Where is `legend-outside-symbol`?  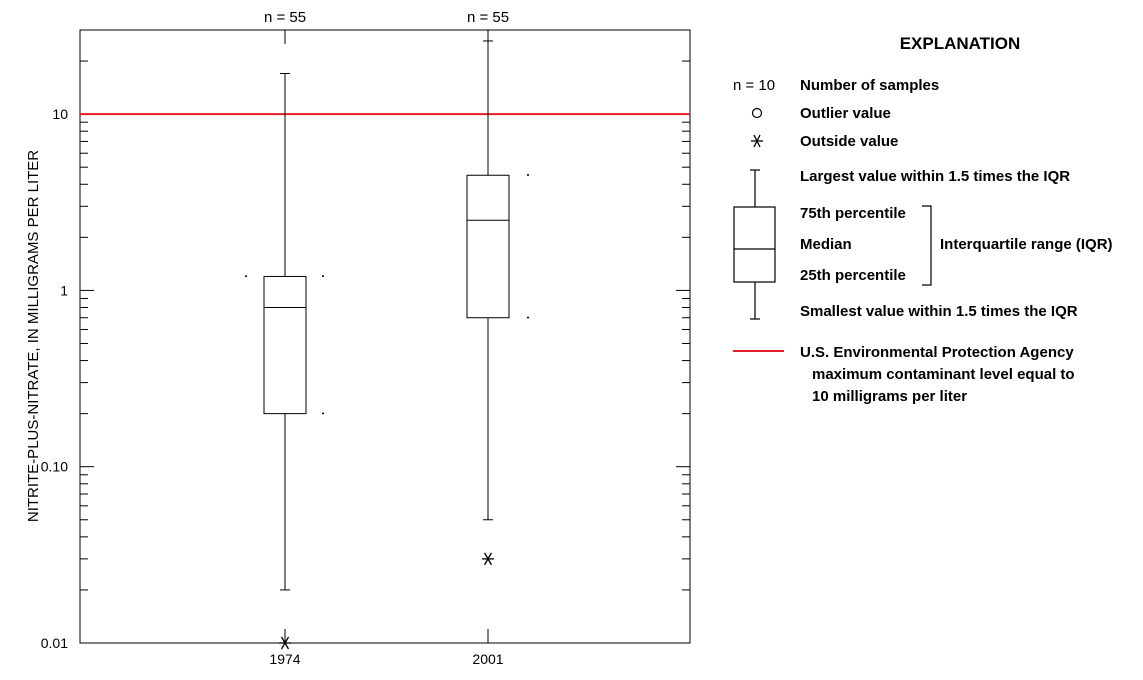 legend-outside-symbol is located at coordinates (757, 141).